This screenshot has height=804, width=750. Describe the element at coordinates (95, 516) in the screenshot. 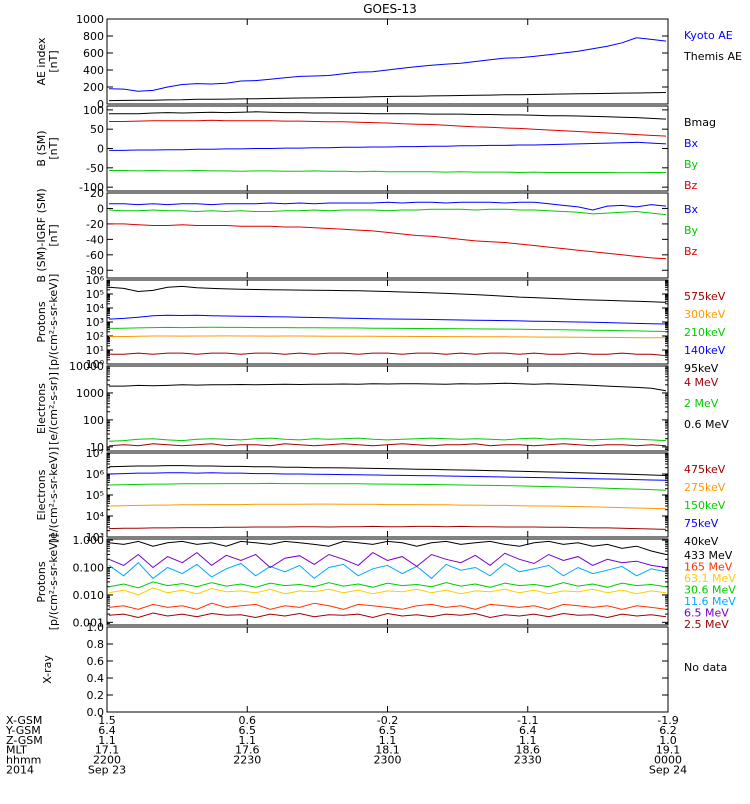

I see `panel-6-ytick-label: 10⁴` at that location.